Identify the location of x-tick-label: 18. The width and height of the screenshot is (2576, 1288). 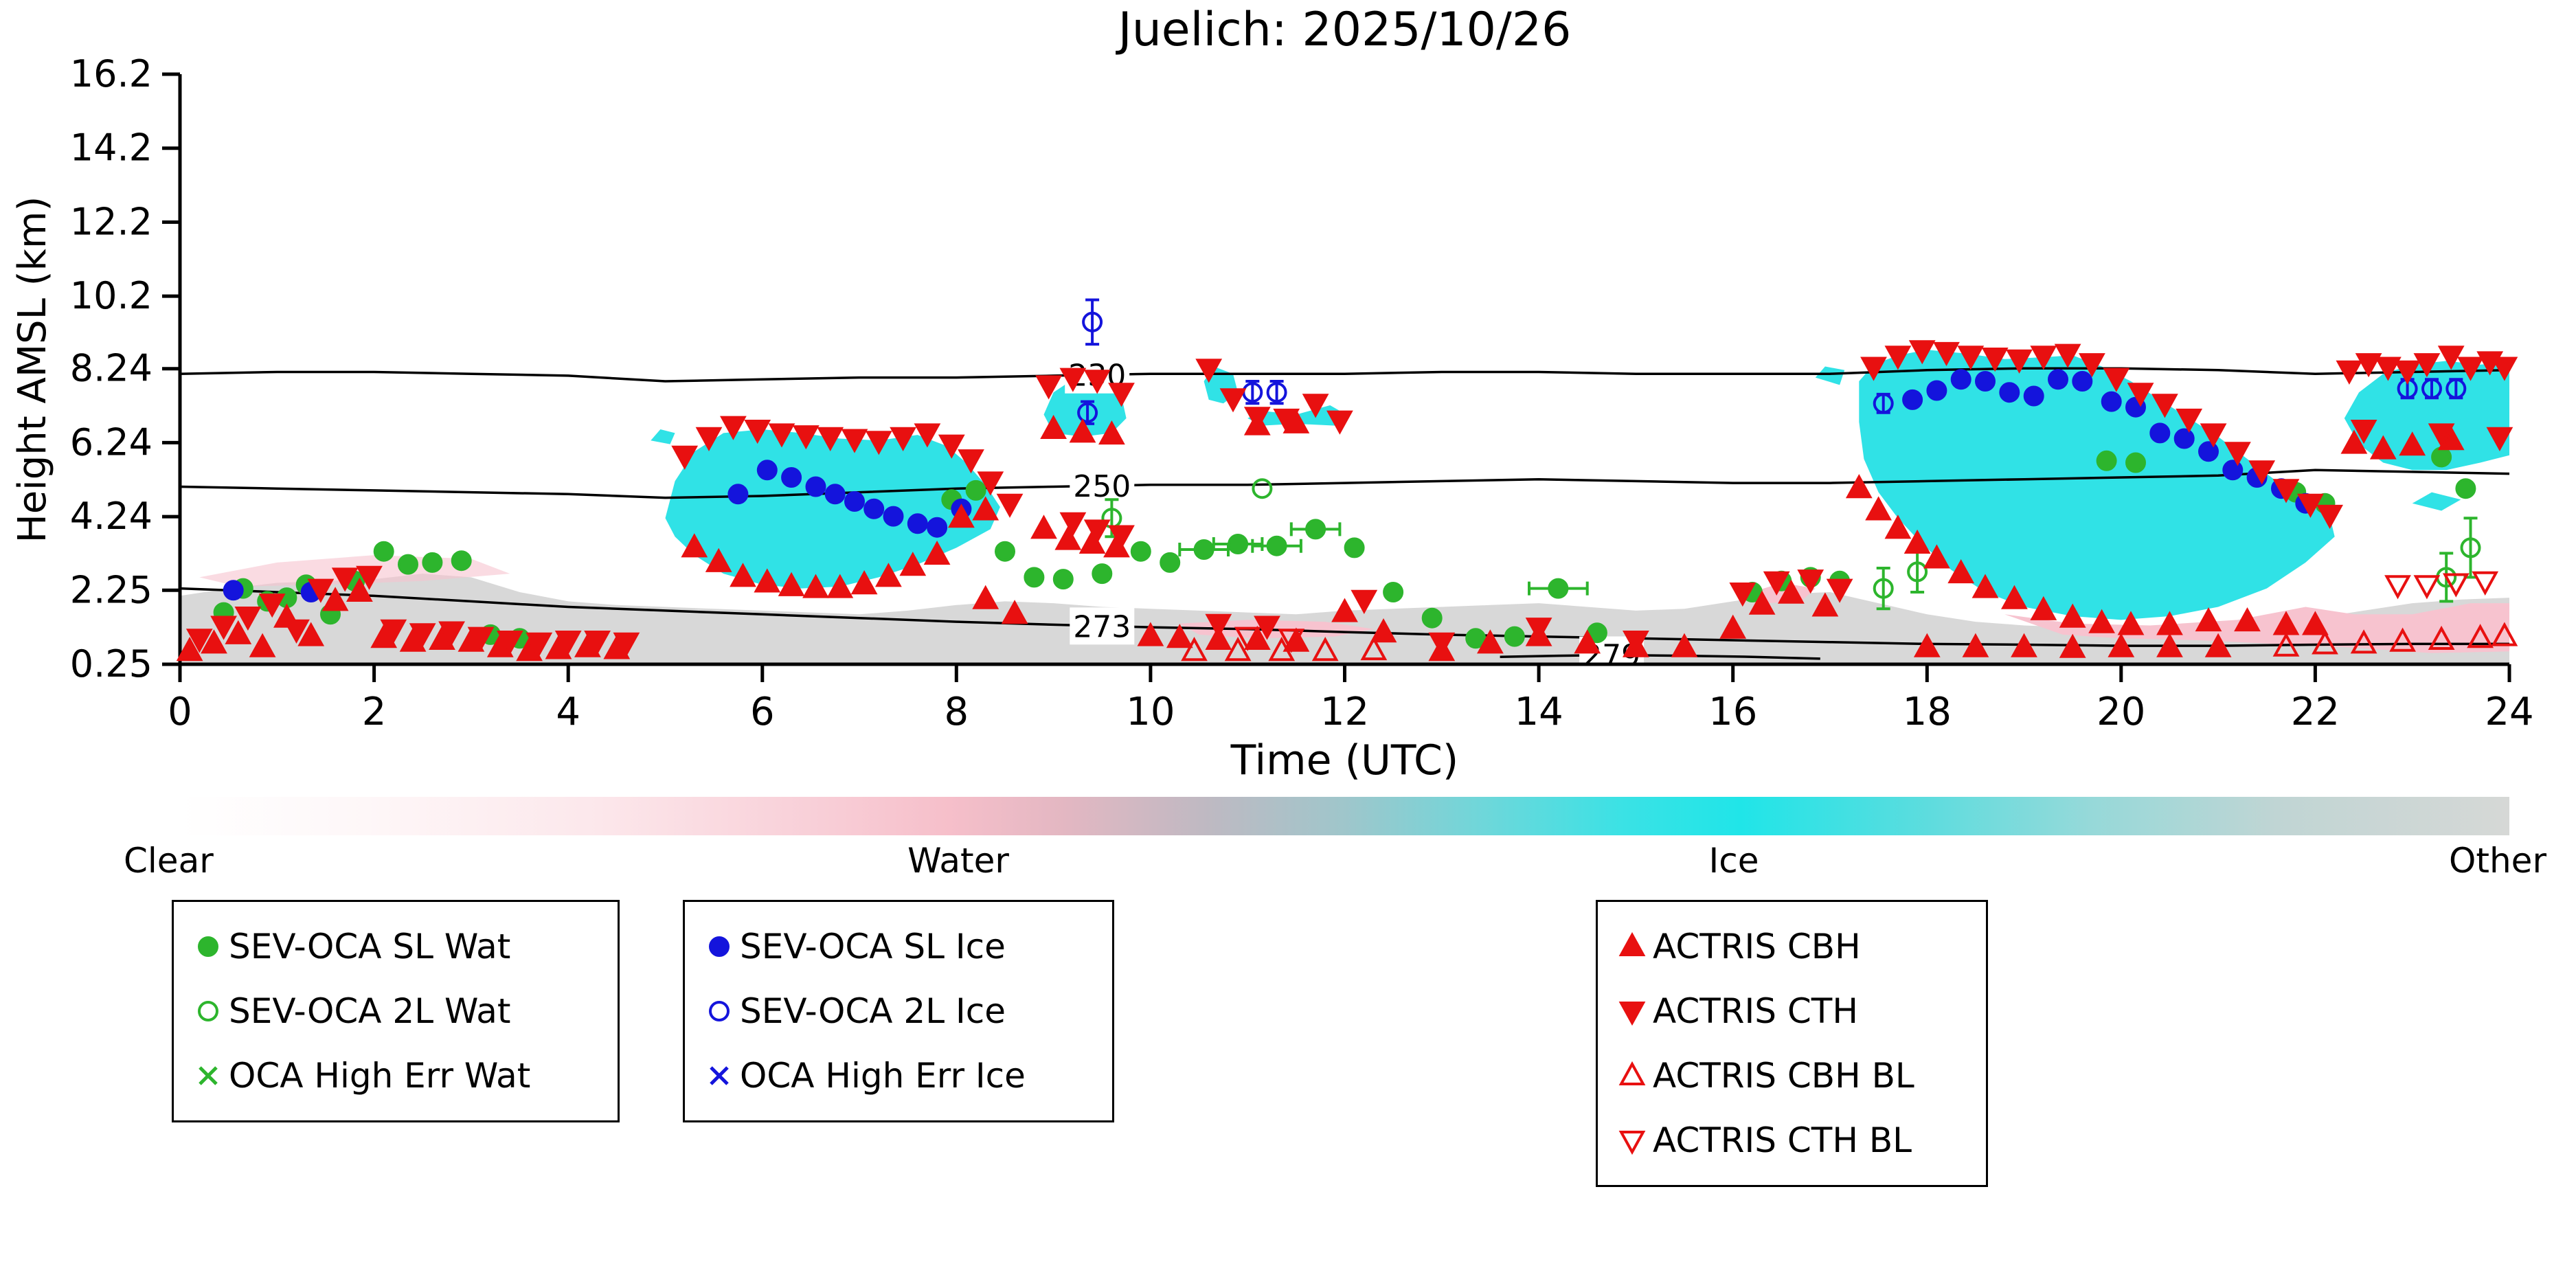
(1927, 712).